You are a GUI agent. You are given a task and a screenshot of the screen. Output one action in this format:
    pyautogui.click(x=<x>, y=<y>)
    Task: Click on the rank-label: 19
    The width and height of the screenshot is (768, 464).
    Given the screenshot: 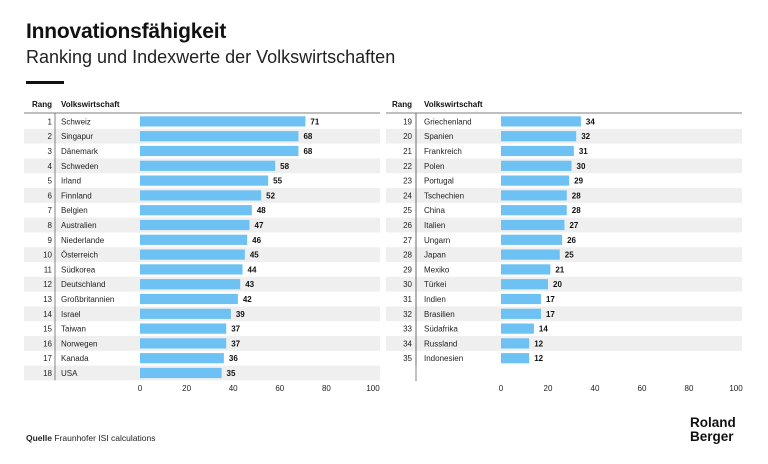 What is the action you would take?
    pyautogui.click(x=407, y=121)
    